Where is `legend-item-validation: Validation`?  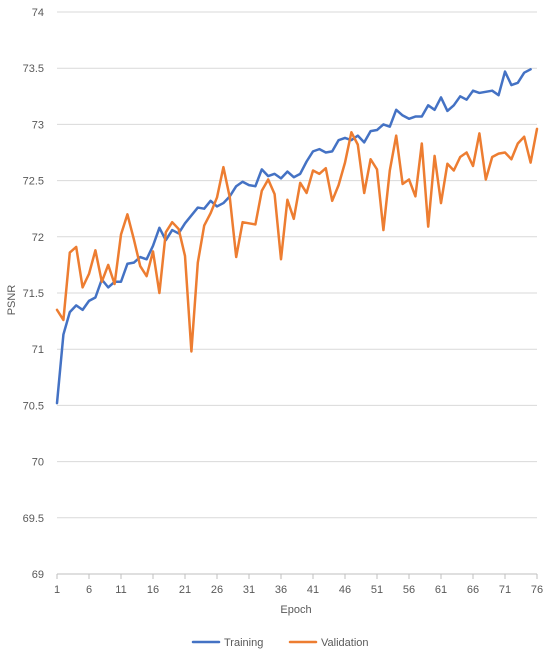 legend-item-validation: Validation is located at coordinates (328, 643).